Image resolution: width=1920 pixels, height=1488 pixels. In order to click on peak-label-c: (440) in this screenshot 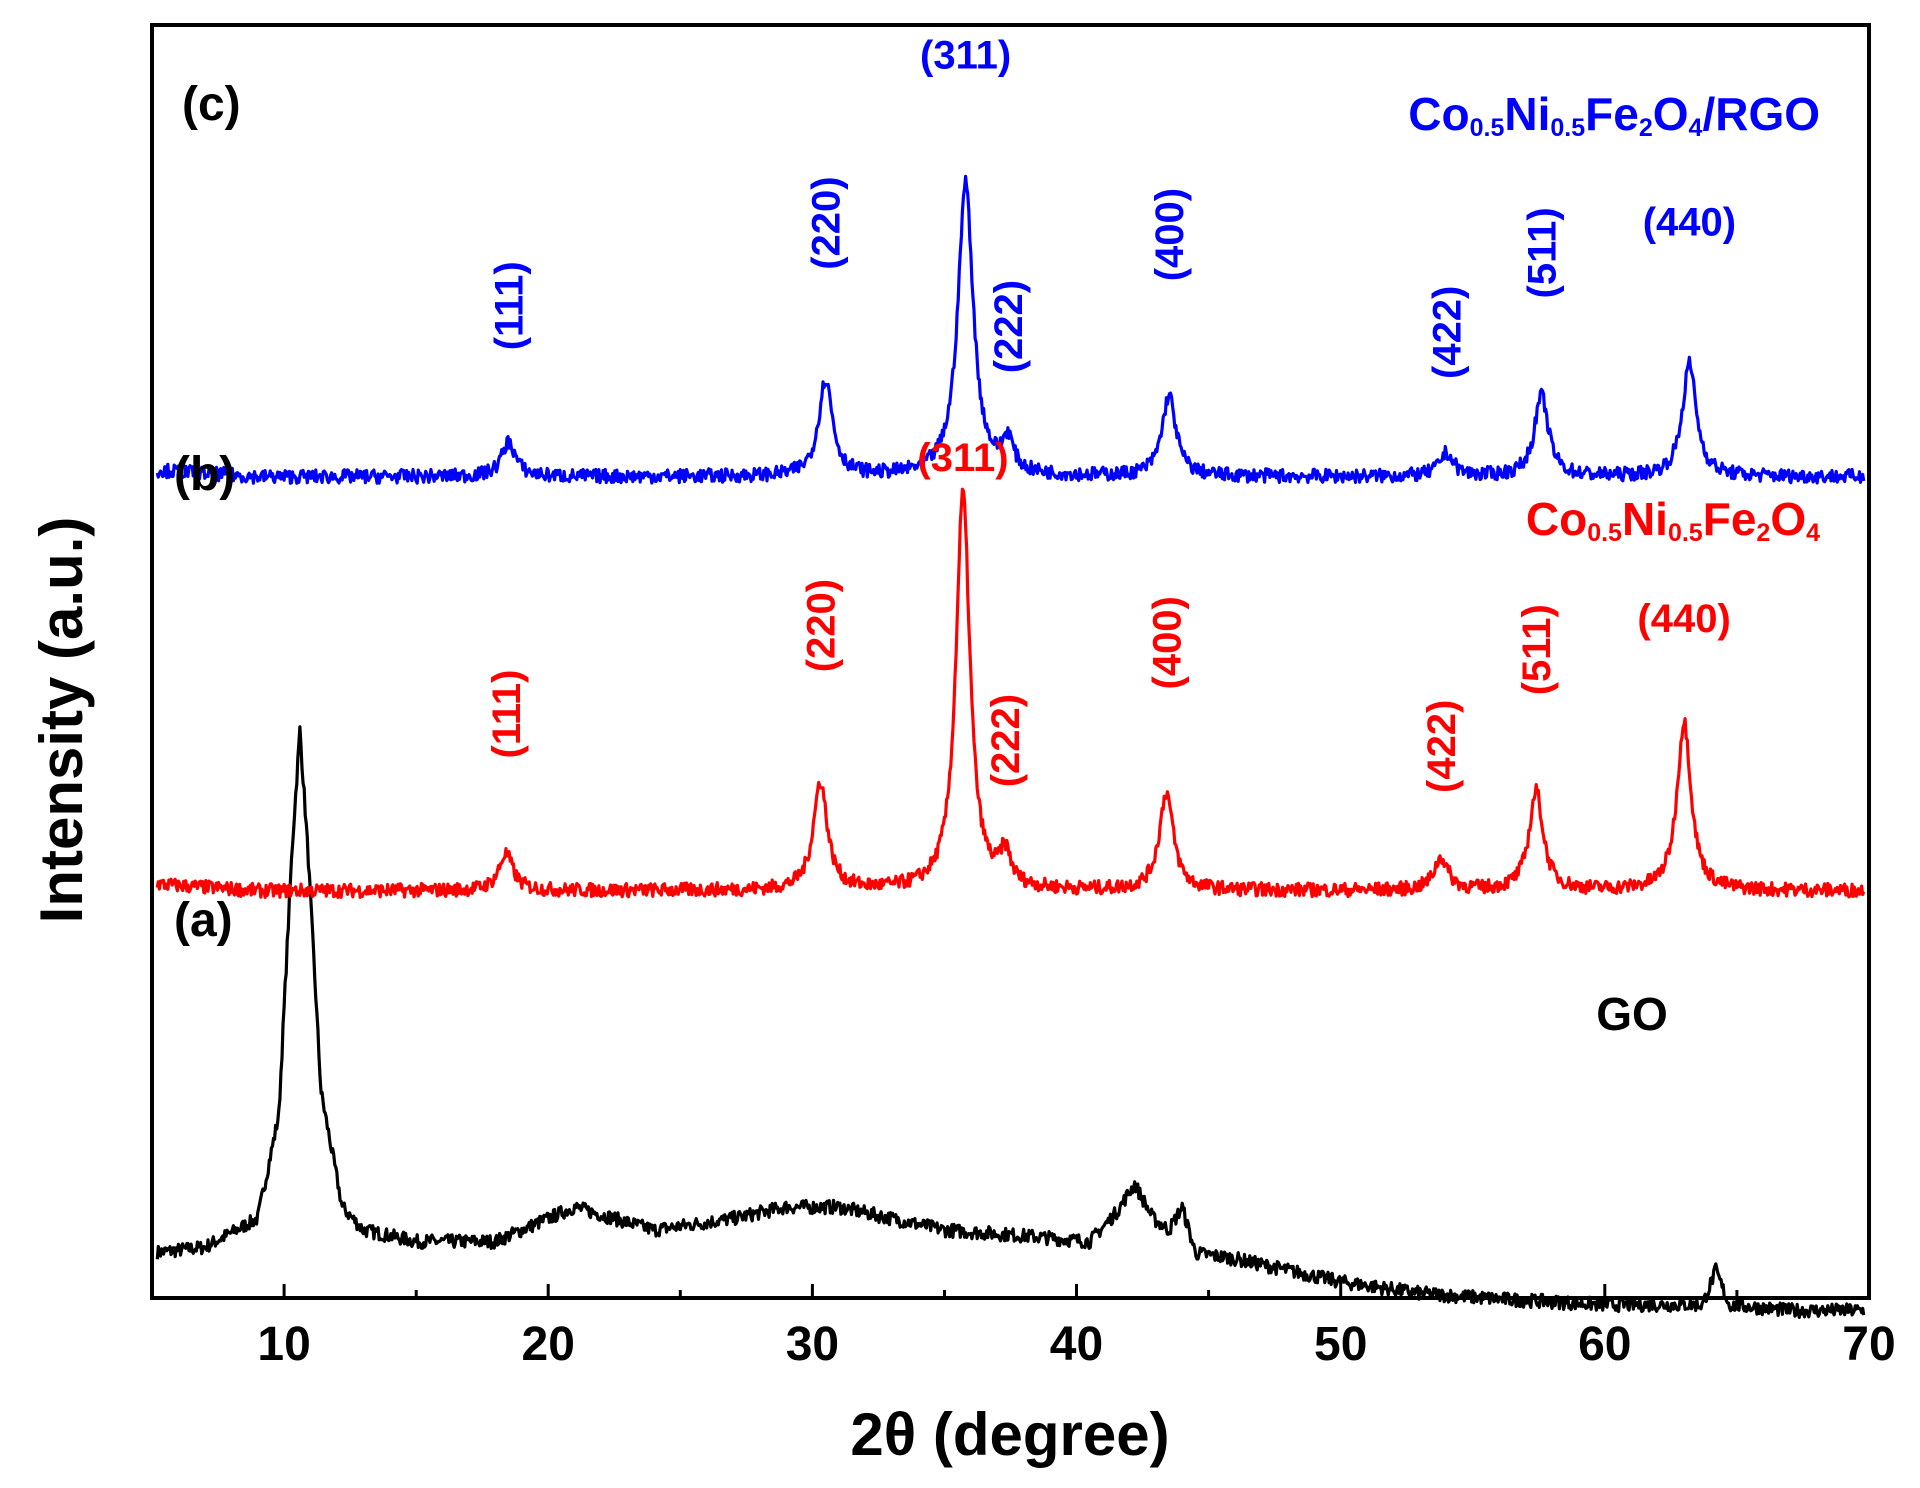, I will do `click(1689, 222)`.